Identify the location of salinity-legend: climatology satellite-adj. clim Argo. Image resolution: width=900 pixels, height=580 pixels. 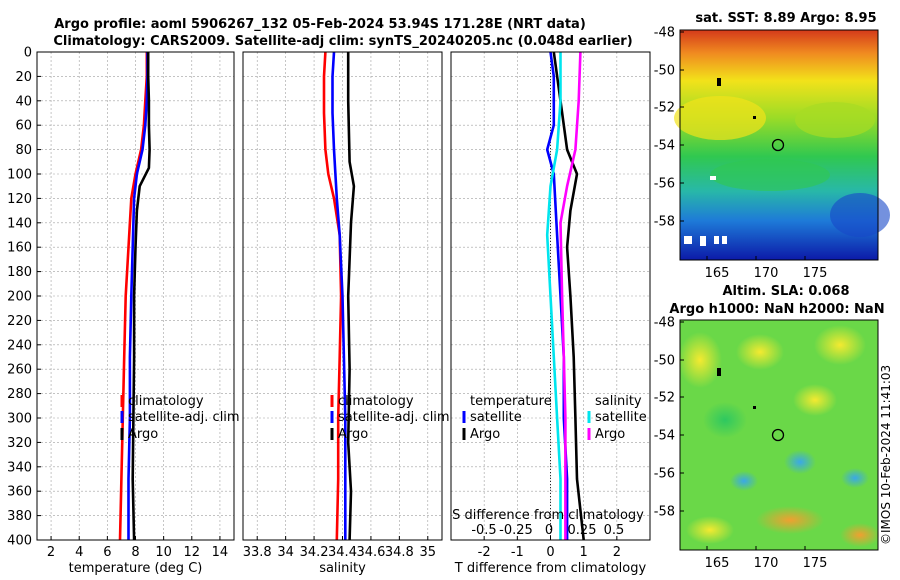
(390, 418).